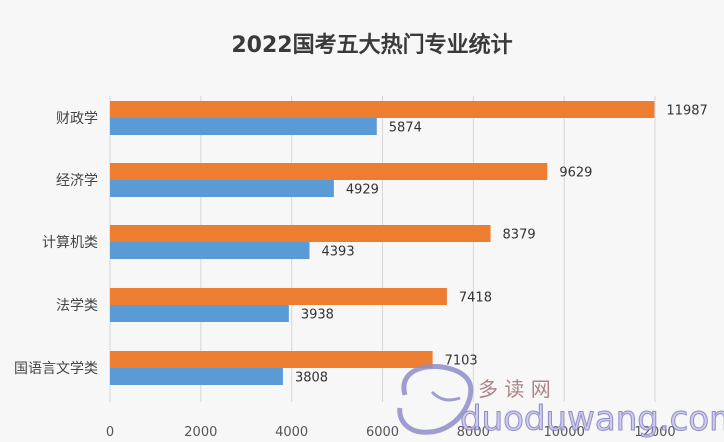  What do you see at coordinates (56, 369) in the screenshot?
I see `category-label: 国语言文学类` at bounding box center [56, 369].